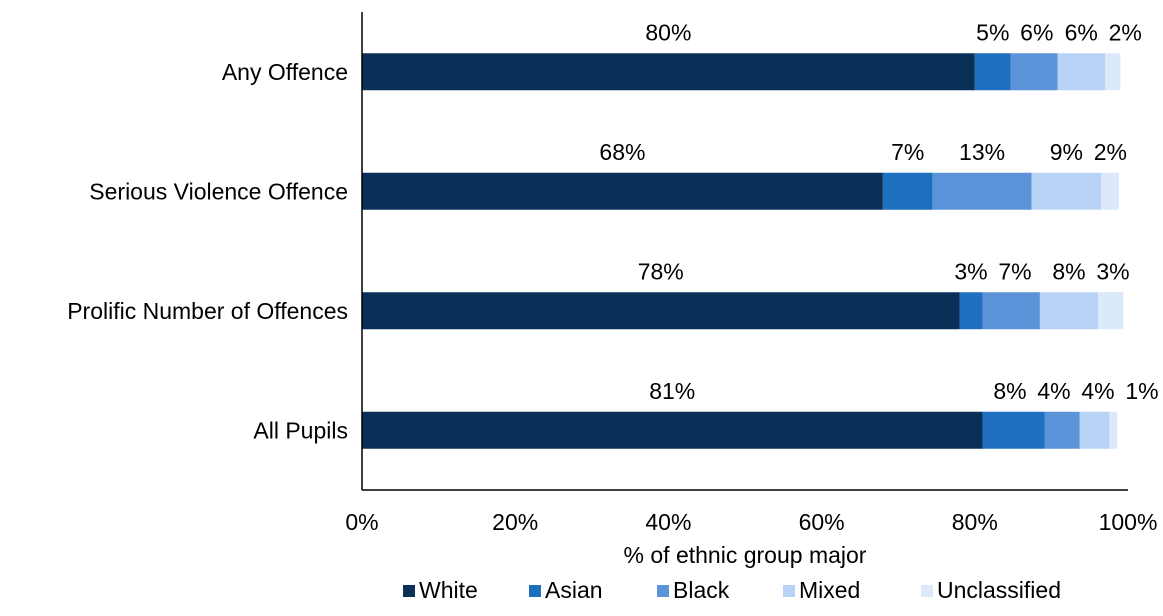  Describe the element at coordinates (975, 522) in the screenshot. I see `x-tick-label: 80%` at that location.